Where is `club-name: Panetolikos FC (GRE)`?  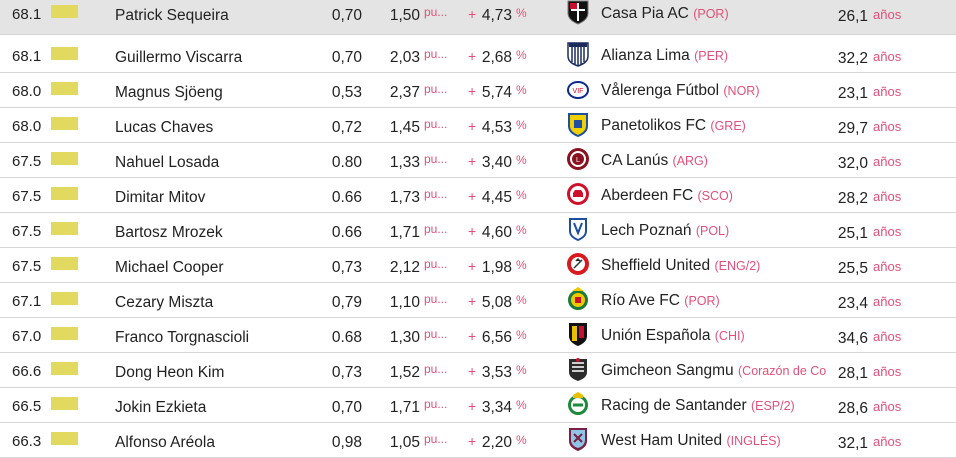
club-name: Panetolikos FC (GRE) is located at coordinates (673, 126).